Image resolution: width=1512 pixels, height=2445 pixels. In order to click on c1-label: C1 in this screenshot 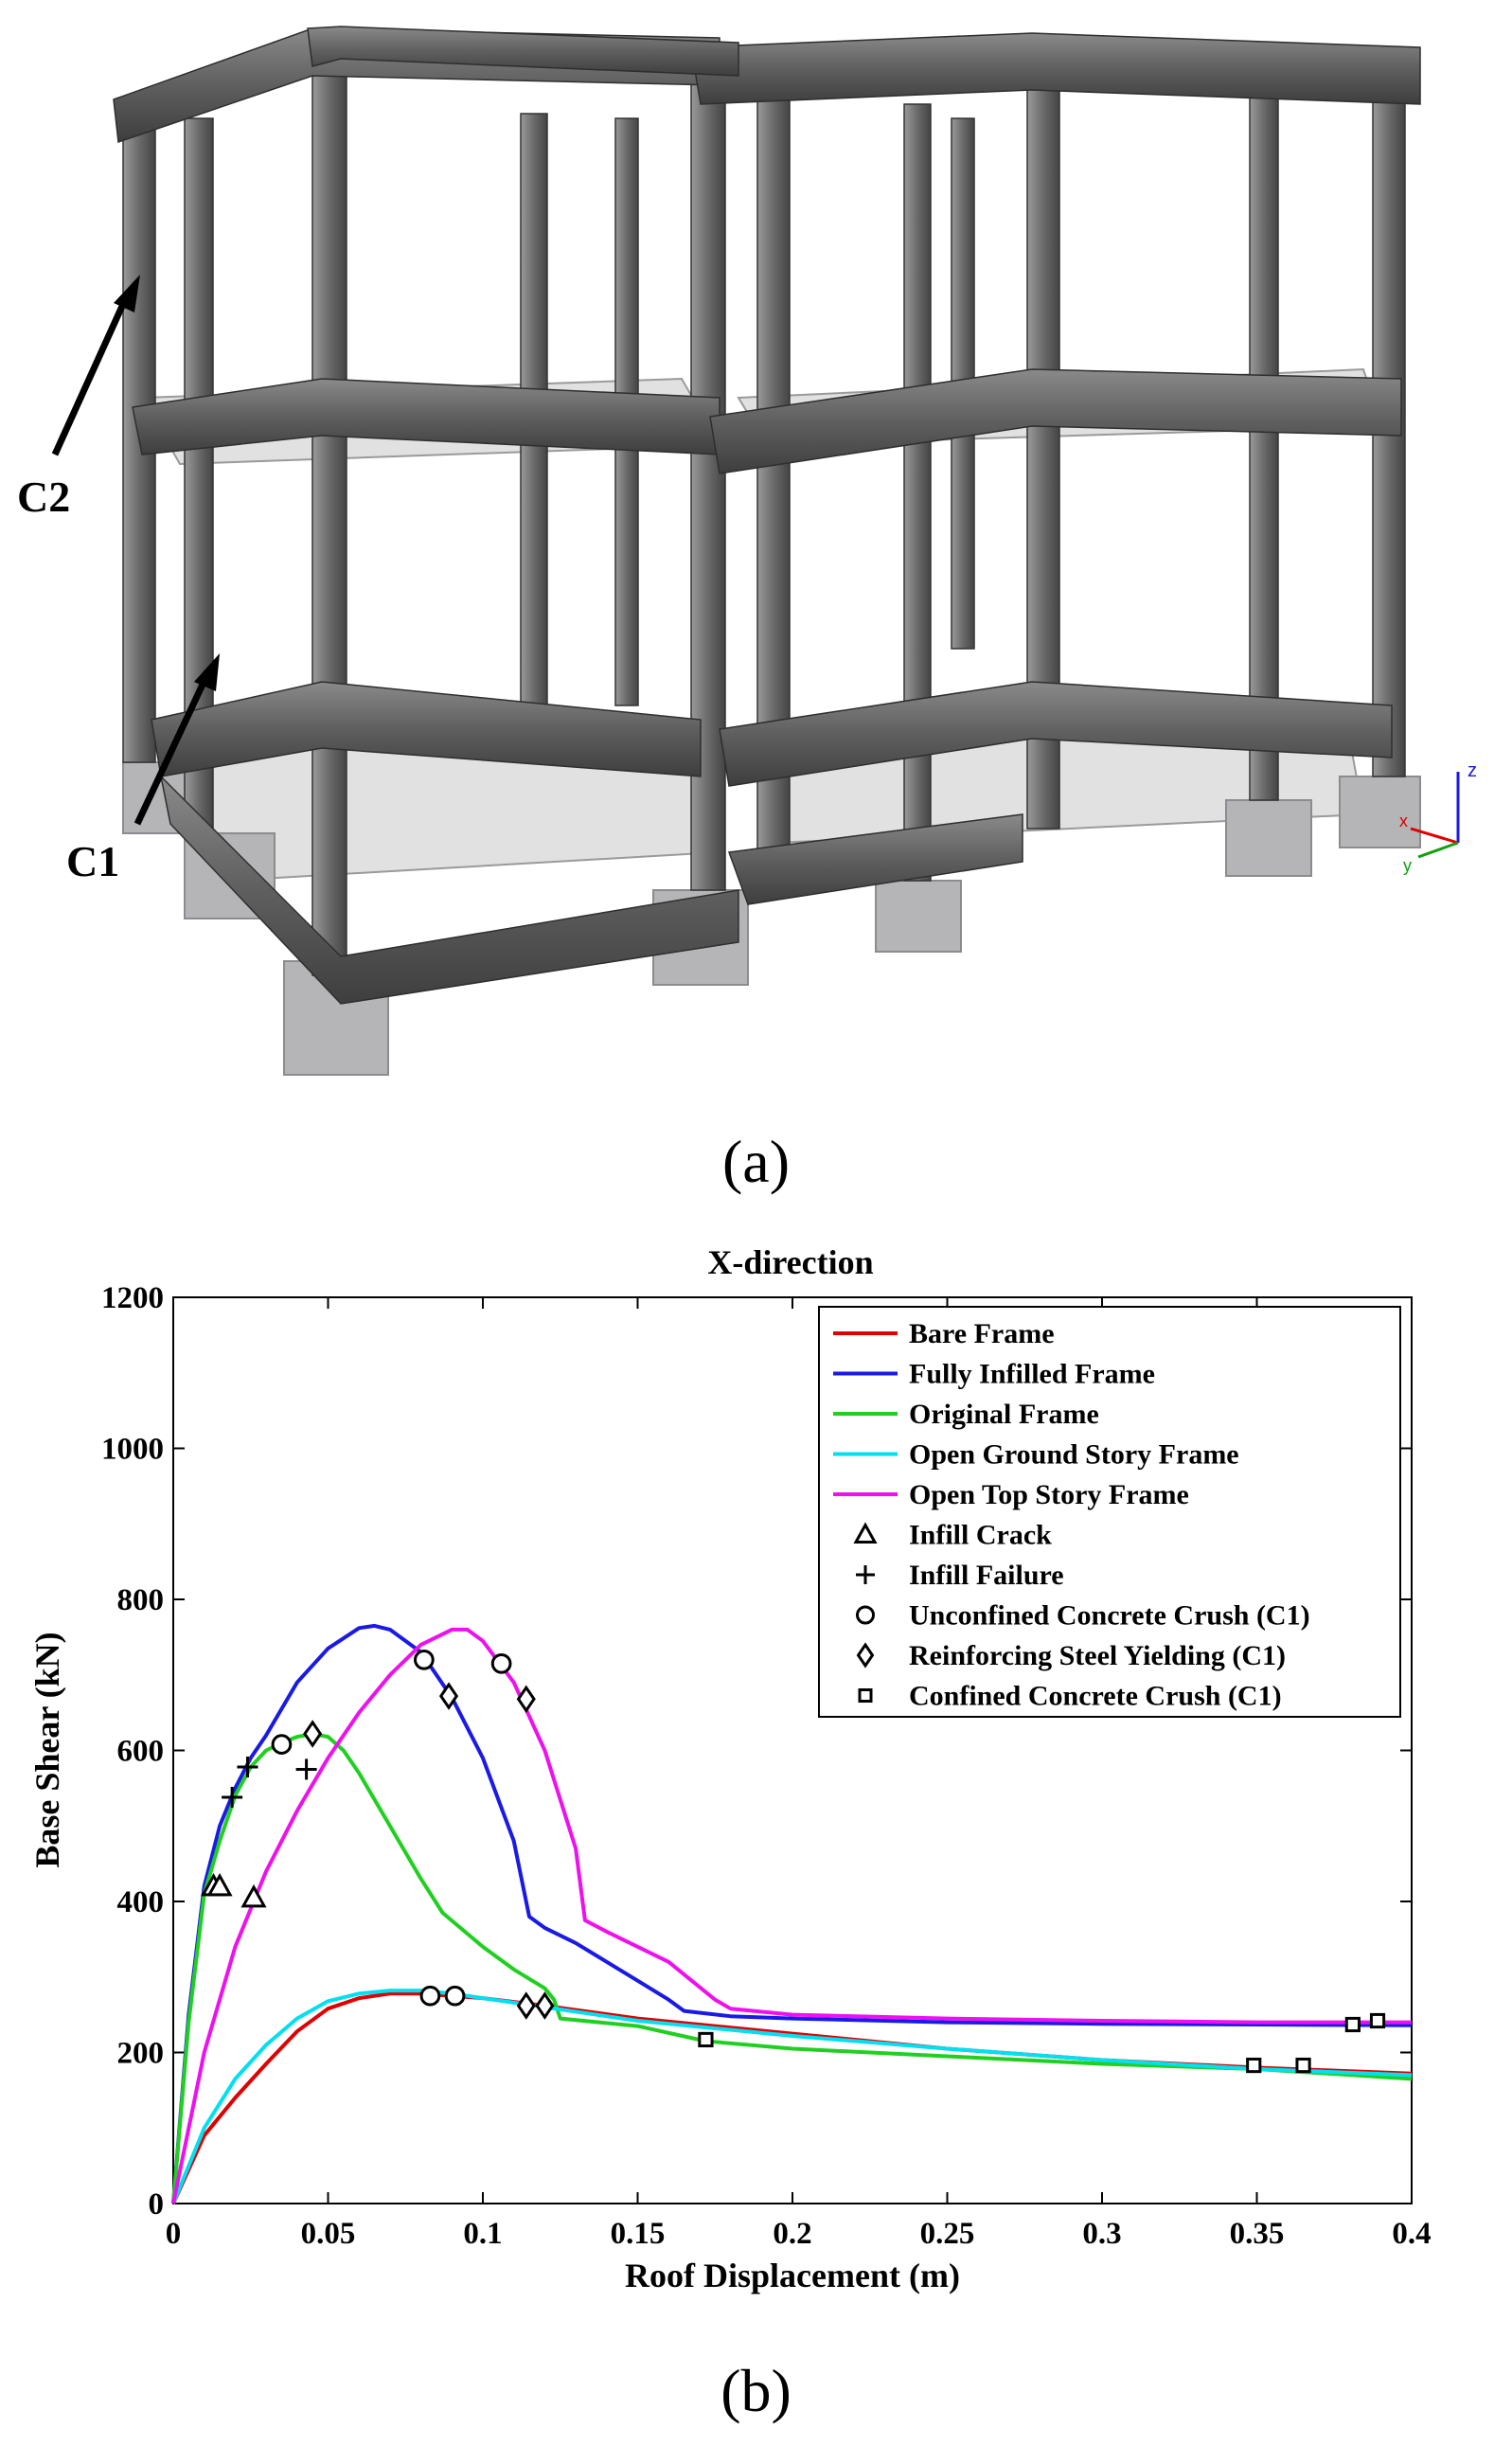, I will do `click(92, 861)`.